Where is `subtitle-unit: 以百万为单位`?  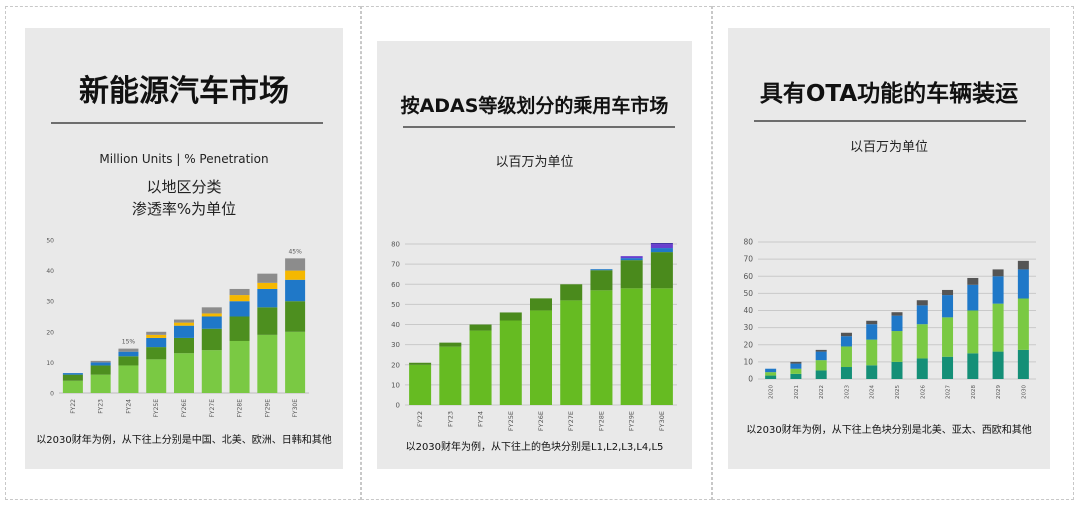 subtitle-unit: 以百万为单位 is located at coordinates (888, 147).